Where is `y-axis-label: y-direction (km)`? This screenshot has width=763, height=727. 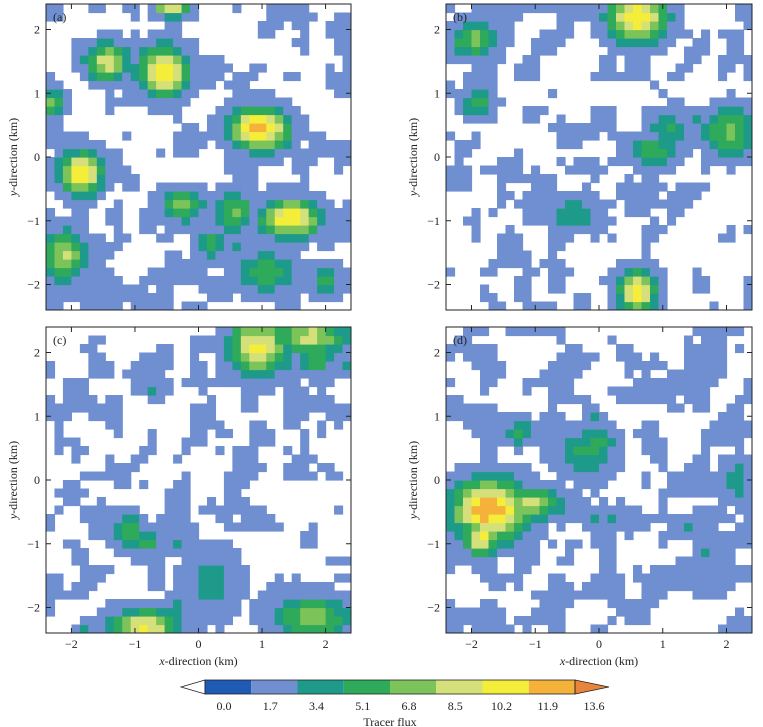
y-axis-label: y-direction (km) is located at coordinates (13, 480).